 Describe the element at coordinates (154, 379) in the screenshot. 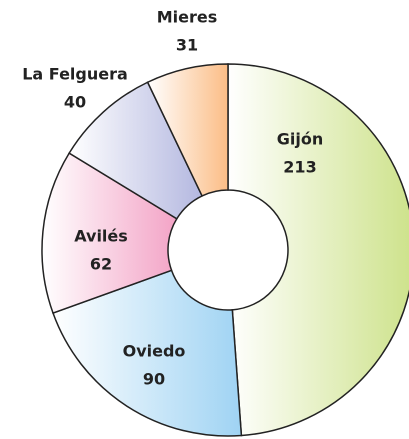

I see `value-label: 90` at that location.